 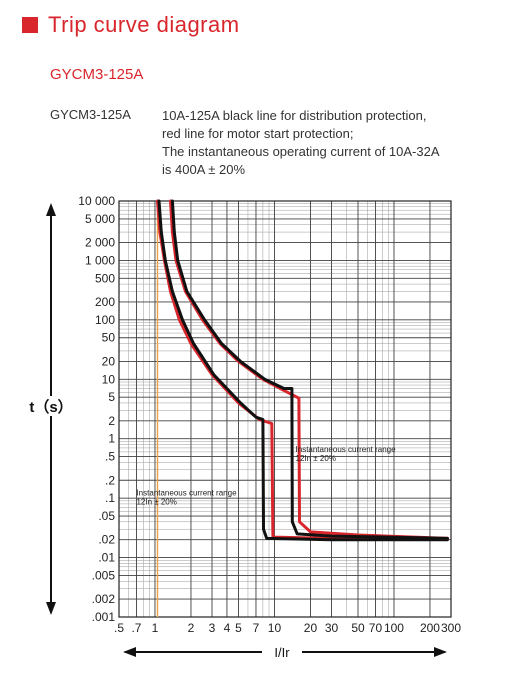 I want to click on model-heading: GYCM3-125A, so click(x=97, y=74).